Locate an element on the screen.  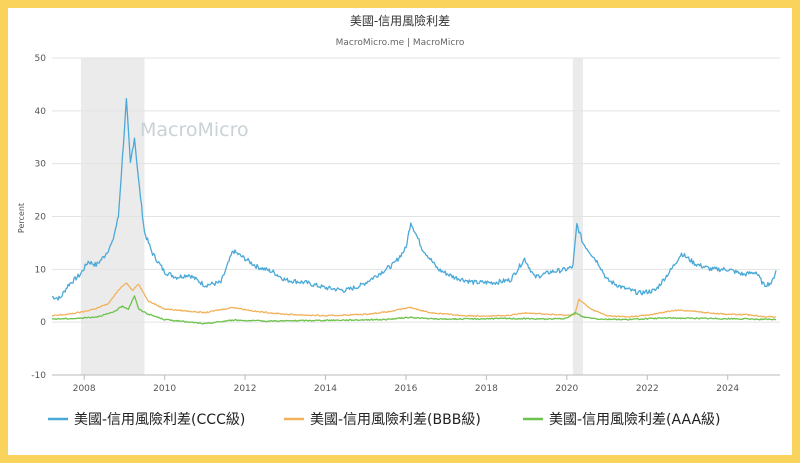
x-tick-label: 2024 is located at coordinates (727, 389).